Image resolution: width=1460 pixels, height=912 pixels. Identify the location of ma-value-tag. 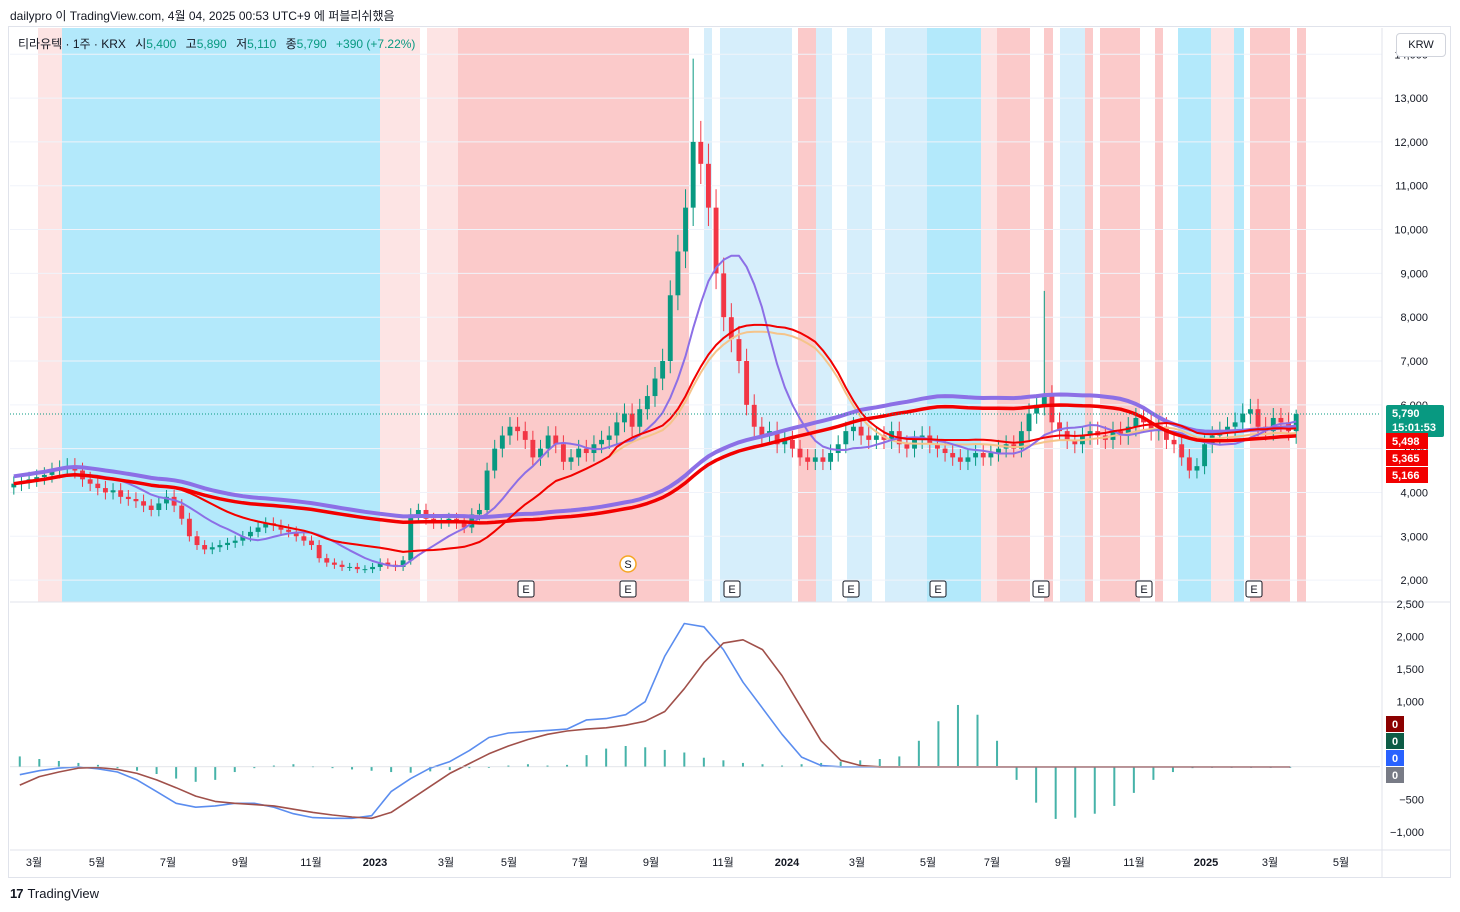
(1407, 458).